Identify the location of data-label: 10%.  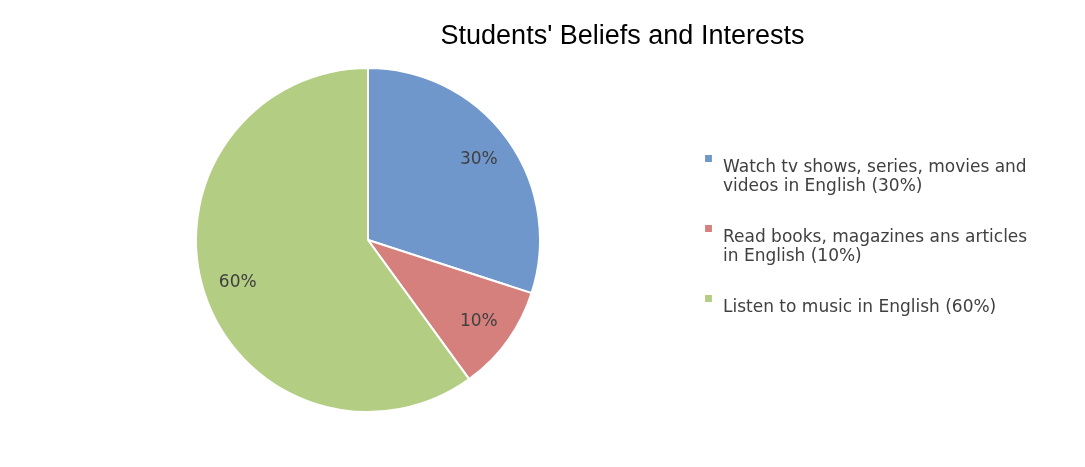
(478, 319).